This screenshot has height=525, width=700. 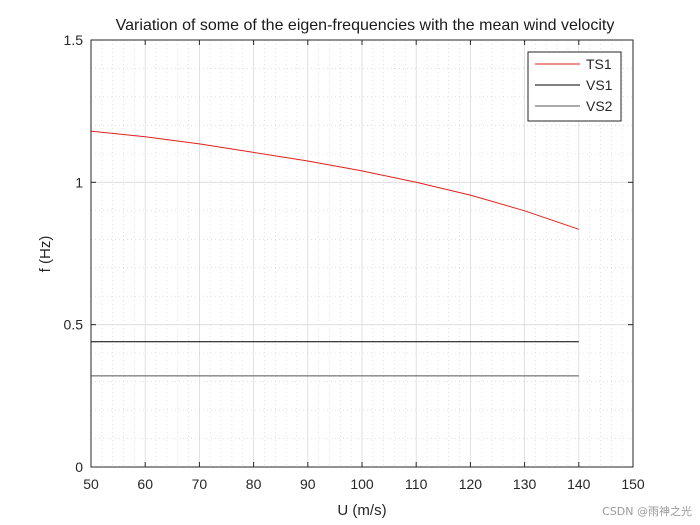 I want to click on x-tick-label: 70, so click(x=200, y=484).